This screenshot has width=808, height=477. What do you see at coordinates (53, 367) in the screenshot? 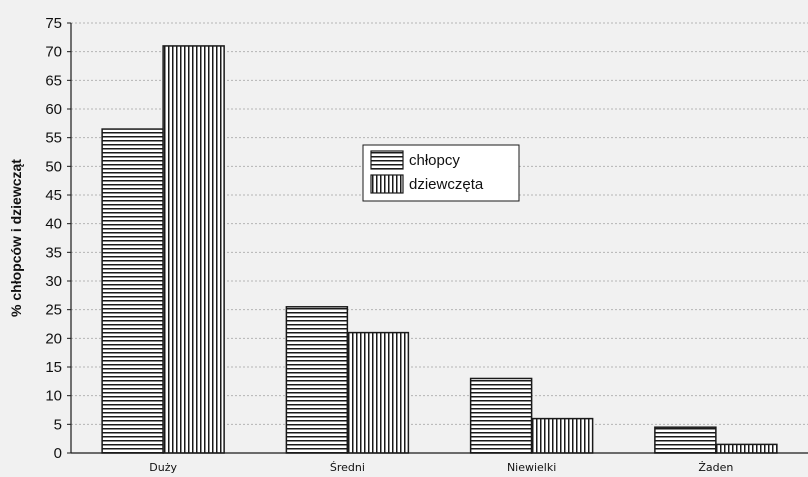
I see `y-tick-label: 15` at bounding box center [53, 367].